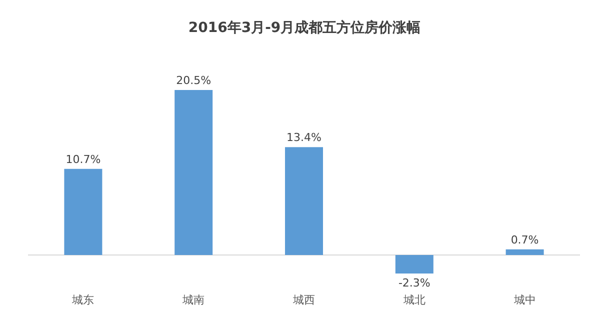 Image resolution: width=609 pixels, height=325 pixels. I want to click on data-label: 13.4%, so click(304, 137).